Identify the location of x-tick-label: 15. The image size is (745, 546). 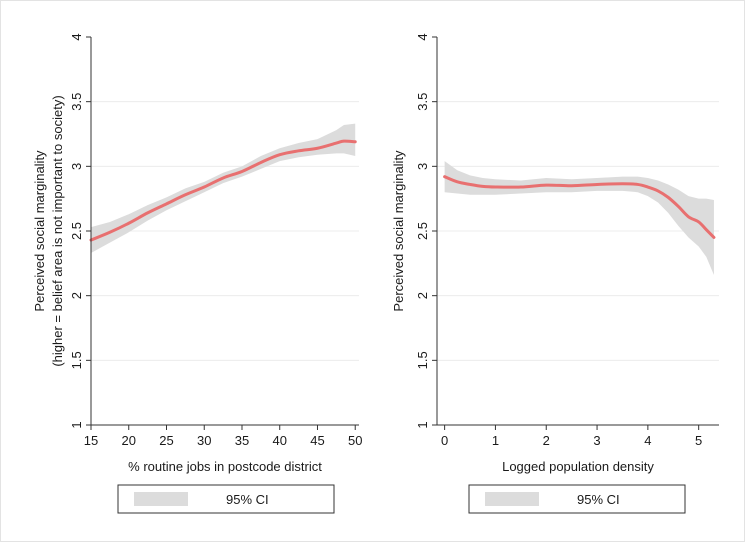
(91, 440).